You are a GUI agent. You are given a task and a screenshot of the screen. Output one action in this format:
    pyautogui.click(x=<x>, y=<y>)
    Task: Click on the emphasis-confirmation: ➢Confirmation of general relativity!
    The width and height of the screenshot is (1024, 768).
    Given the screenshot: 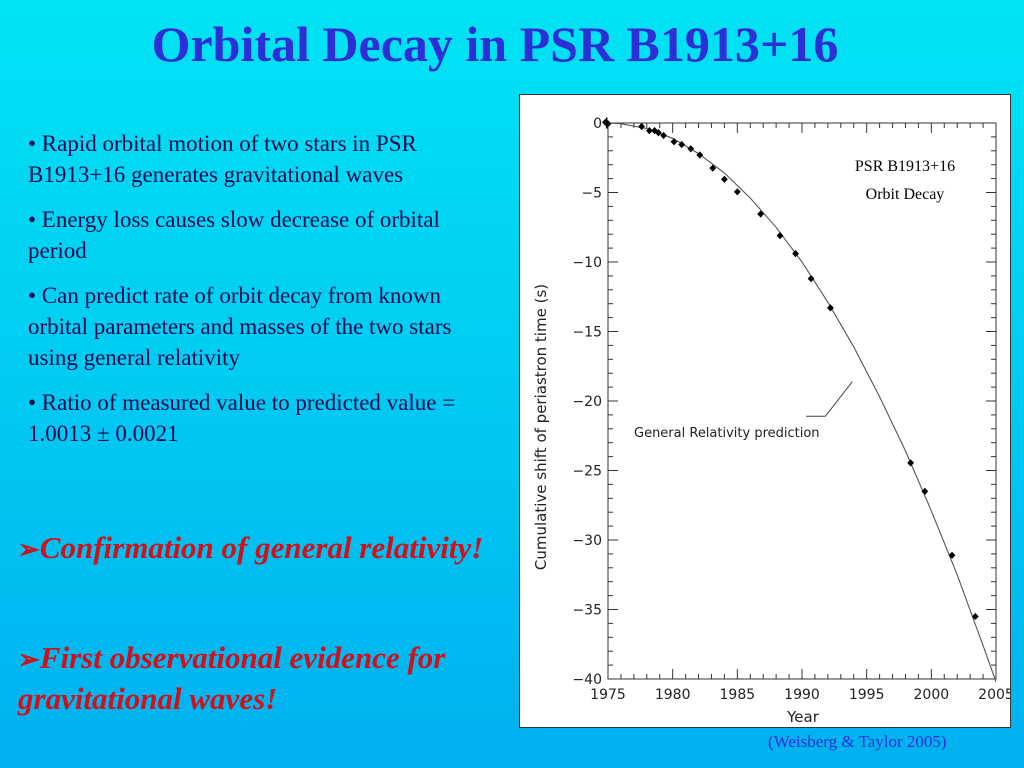 What is the action you would take?
    pyautogui.click(x=270, y=548)
    